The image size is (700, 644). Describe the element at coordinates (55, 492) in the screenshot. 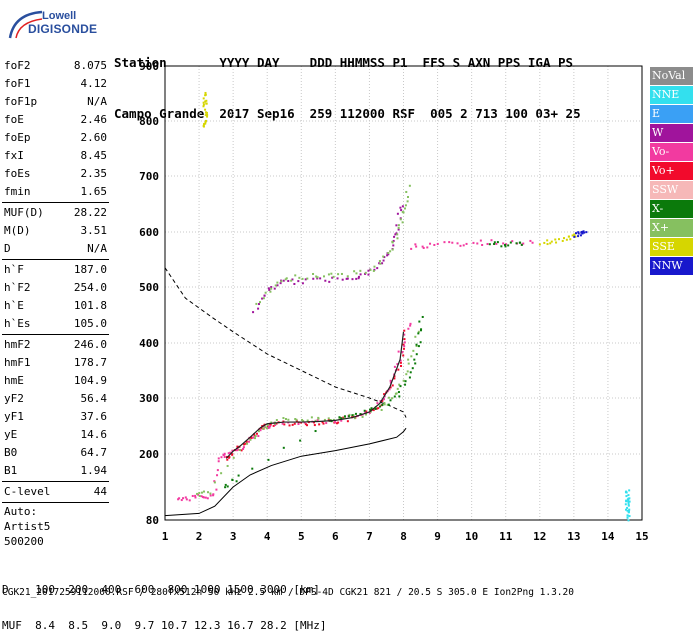

I see `param-row-clevel: C-level 44` at that location.